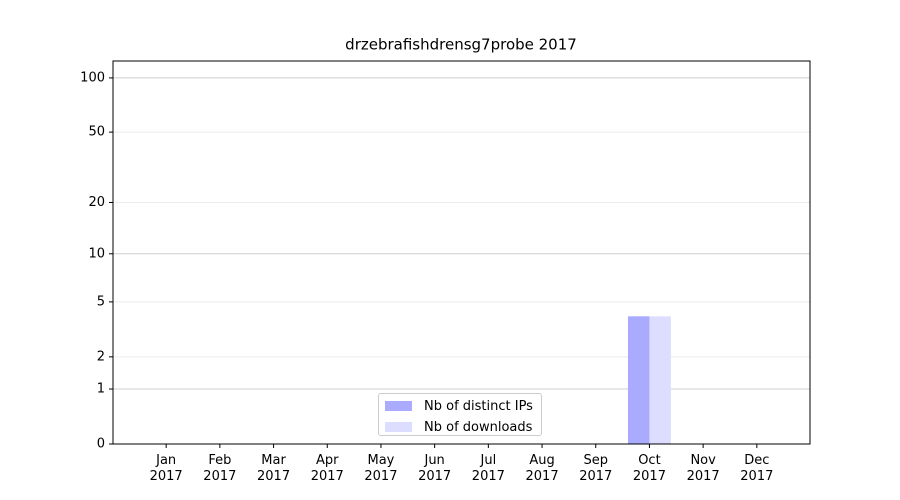 This screenshot has width=900, height=500. I want to click on x-tick-label: Feb 2017, so click(220, 468).